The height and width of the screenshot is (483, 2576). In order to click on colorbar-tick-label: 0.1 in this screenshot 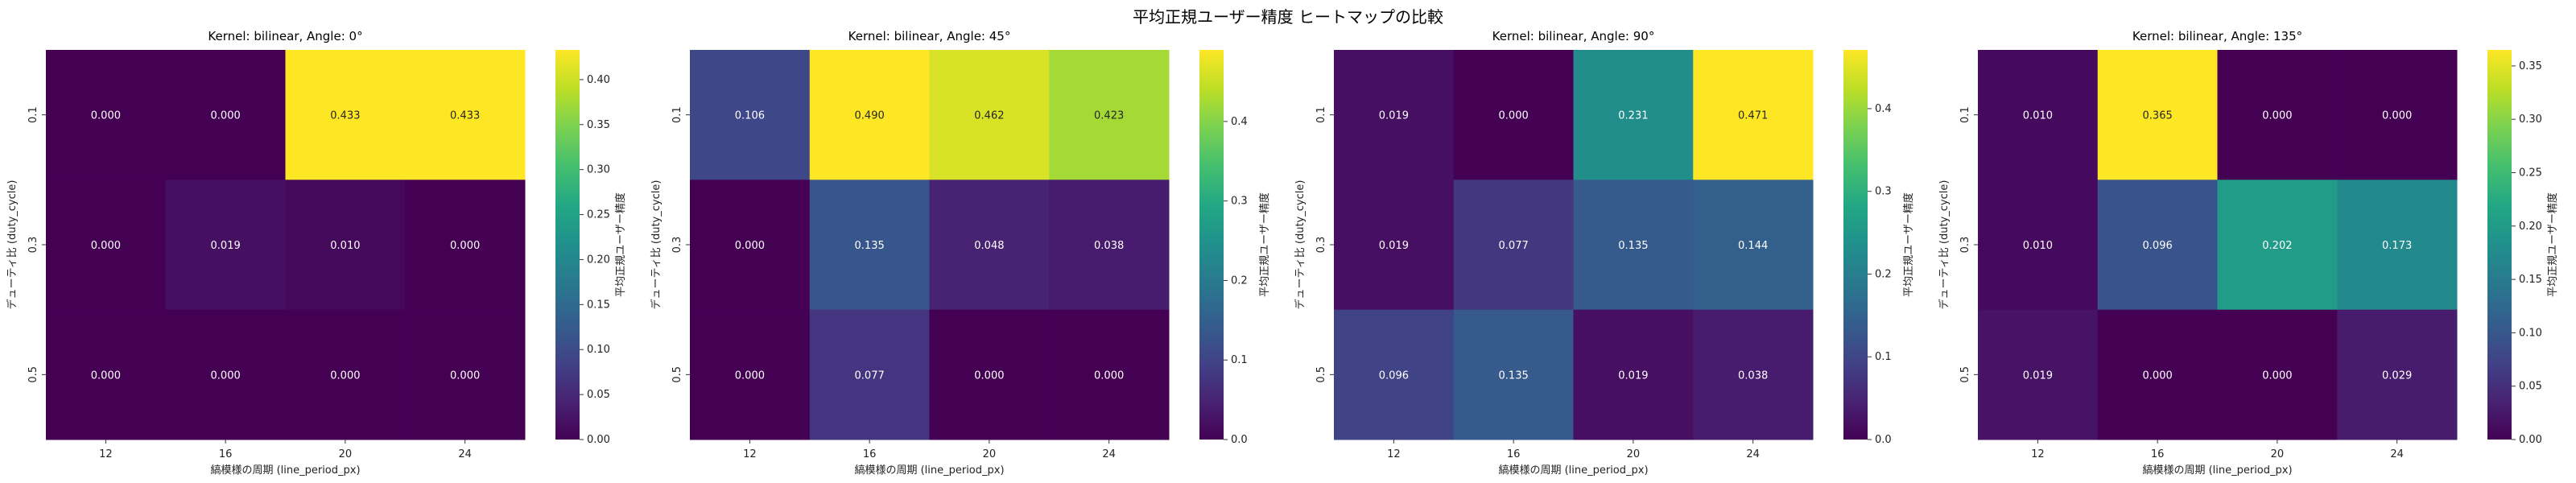, I will do `click(1883, 357)`.